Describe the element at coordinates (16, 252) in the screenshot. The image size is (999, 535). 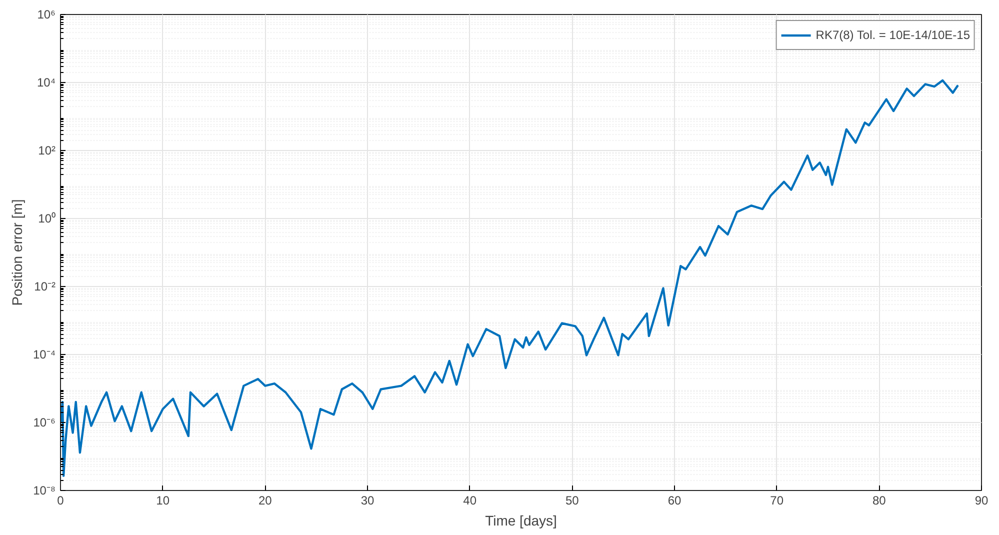
I see `y-axis-title: Position error [m]` at that location.